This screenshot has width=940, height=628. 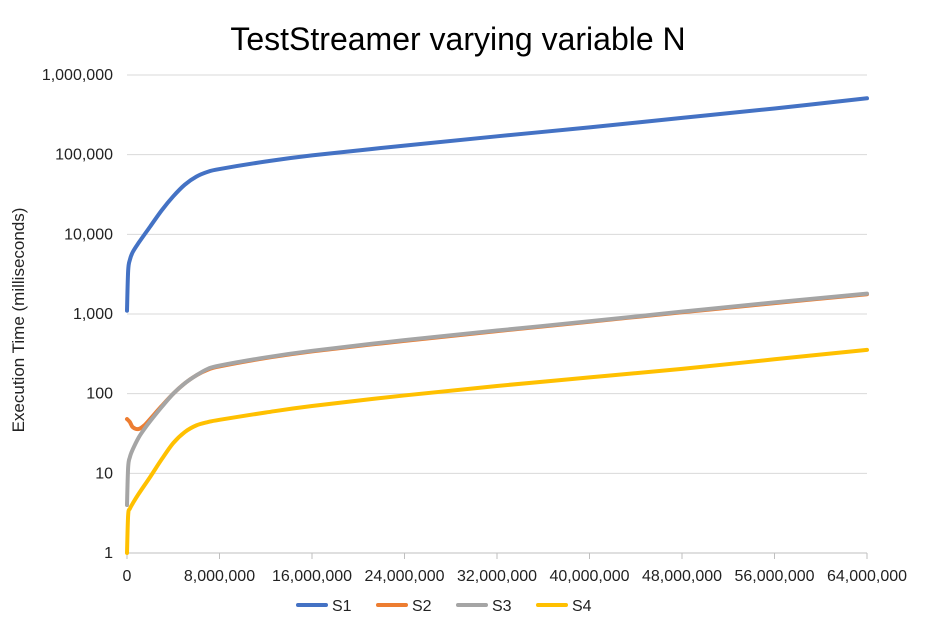 What do you see at coordinates (682, 576) in the screenshot?
I see `x-tick-label: 48,000,000` at bounding box center [682, 576].